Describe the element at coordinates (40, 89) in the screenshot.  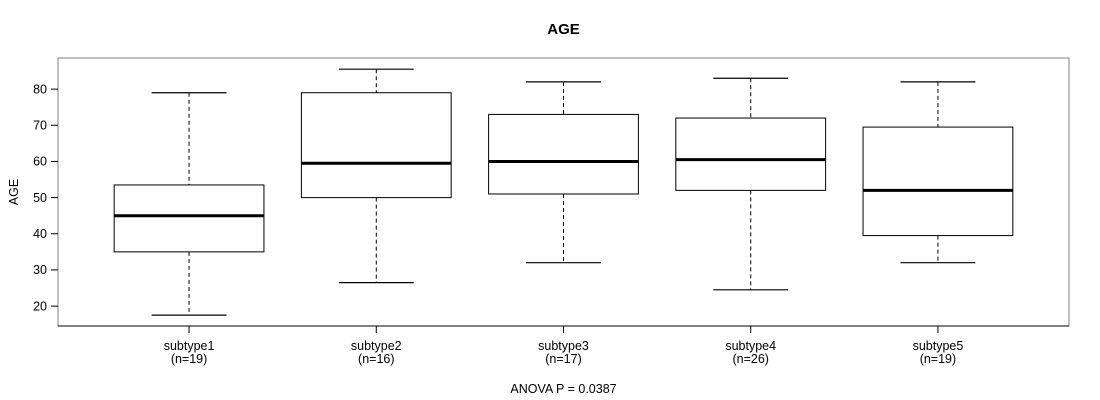
I see `y-tick-label-80: 80` at that location.